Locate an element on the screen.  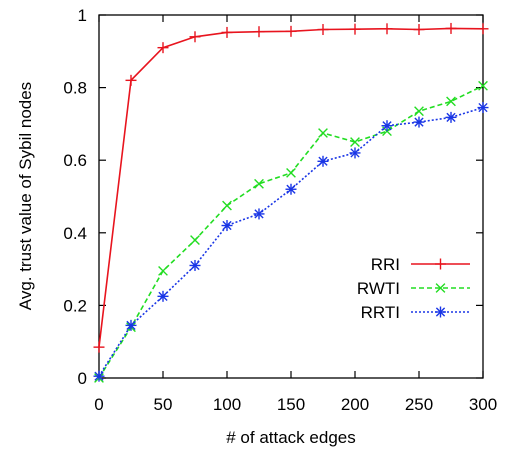
y-tick-label: 0.8 is located at coordinates (75, 88).